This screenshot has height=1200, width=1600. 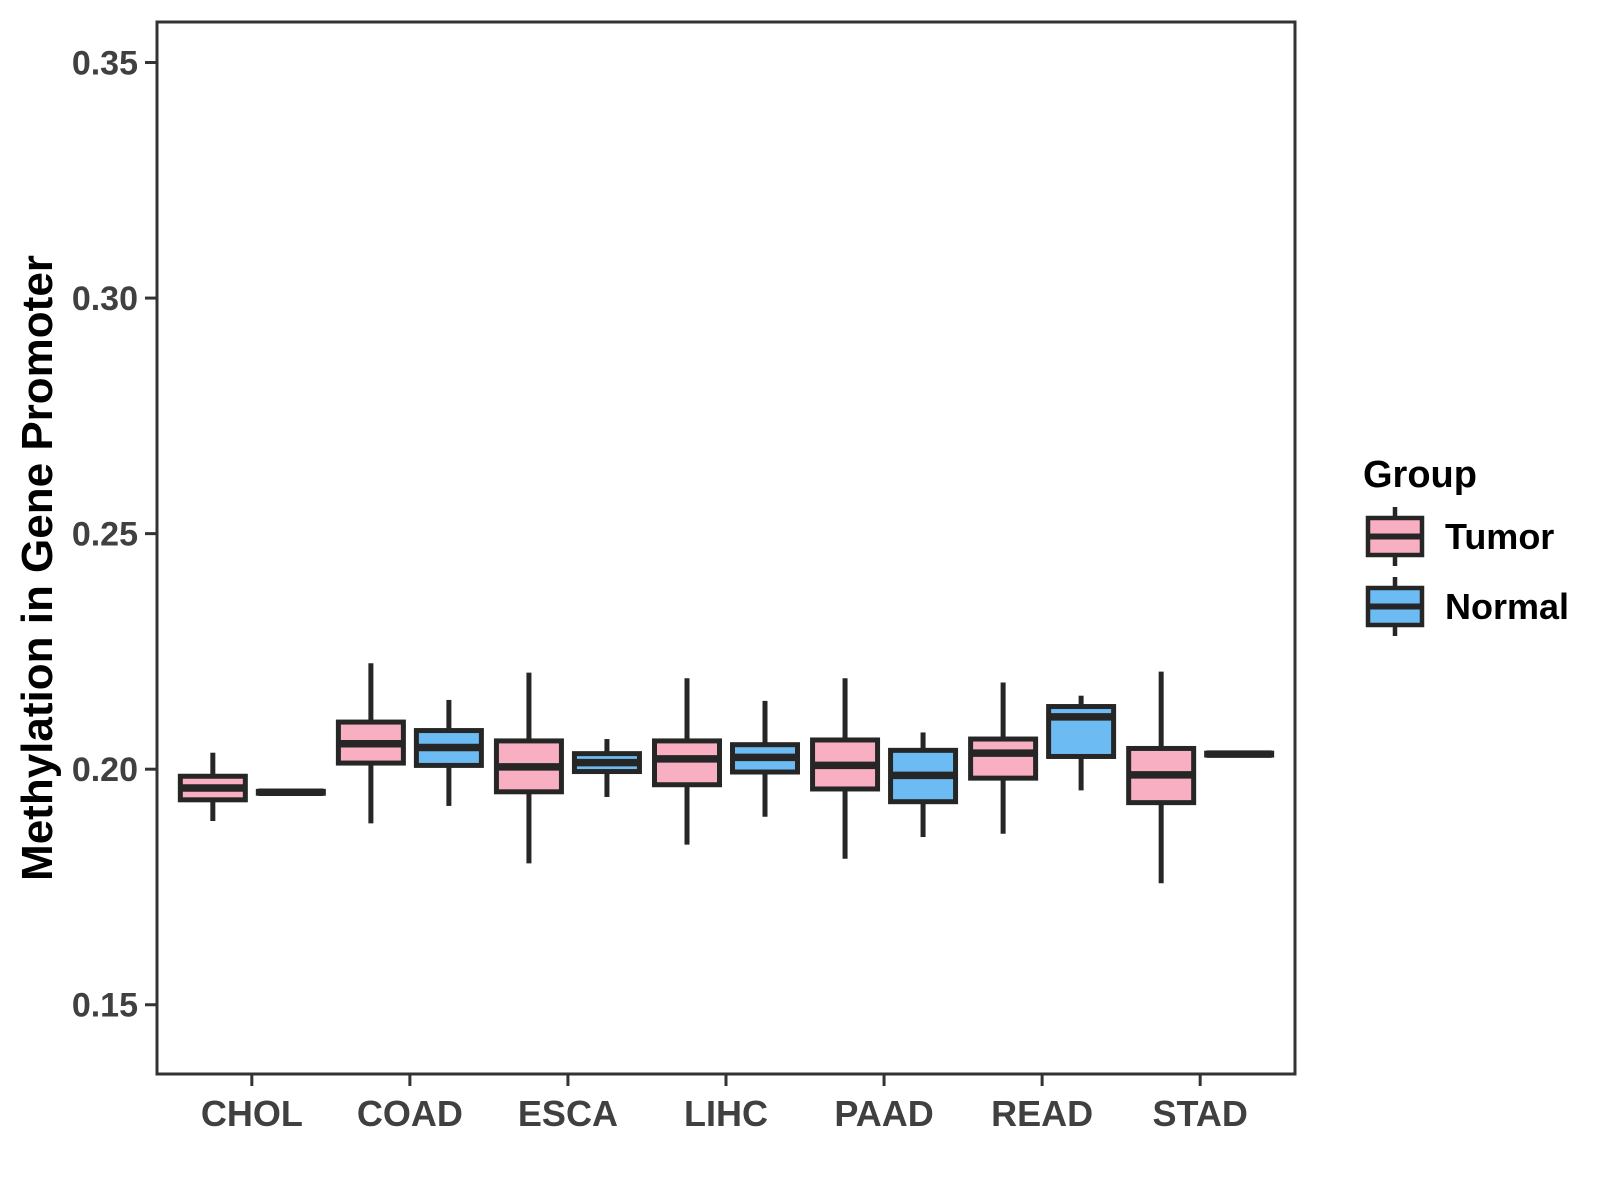 What do you see at coordinates (1395, 606) in the screenshot?
I see `legend-key-normal-boxplot-icon` at bounding box center [1395, 606].